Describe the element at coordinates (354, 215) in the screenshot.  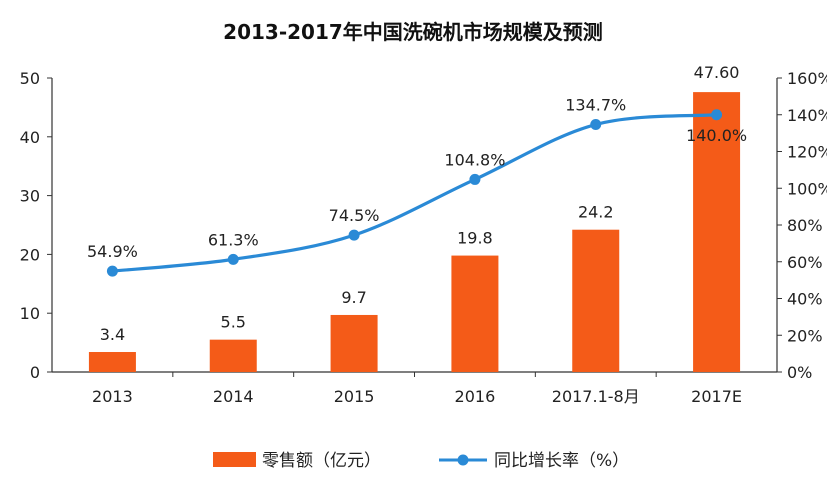
I see `growth-value-label: 74.5%` at that location.